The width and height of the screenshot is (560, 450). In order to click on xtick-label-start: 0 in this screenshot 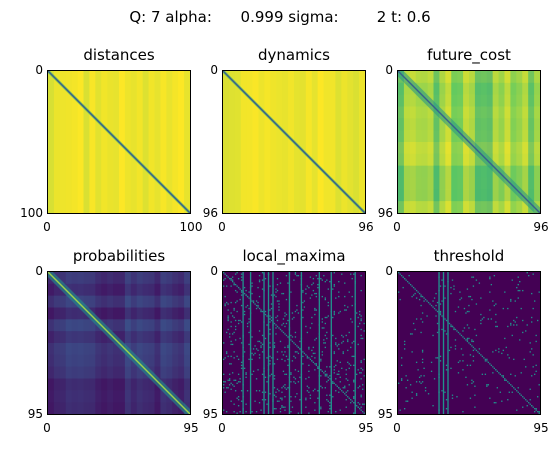, I will do `click(47, 428)`.